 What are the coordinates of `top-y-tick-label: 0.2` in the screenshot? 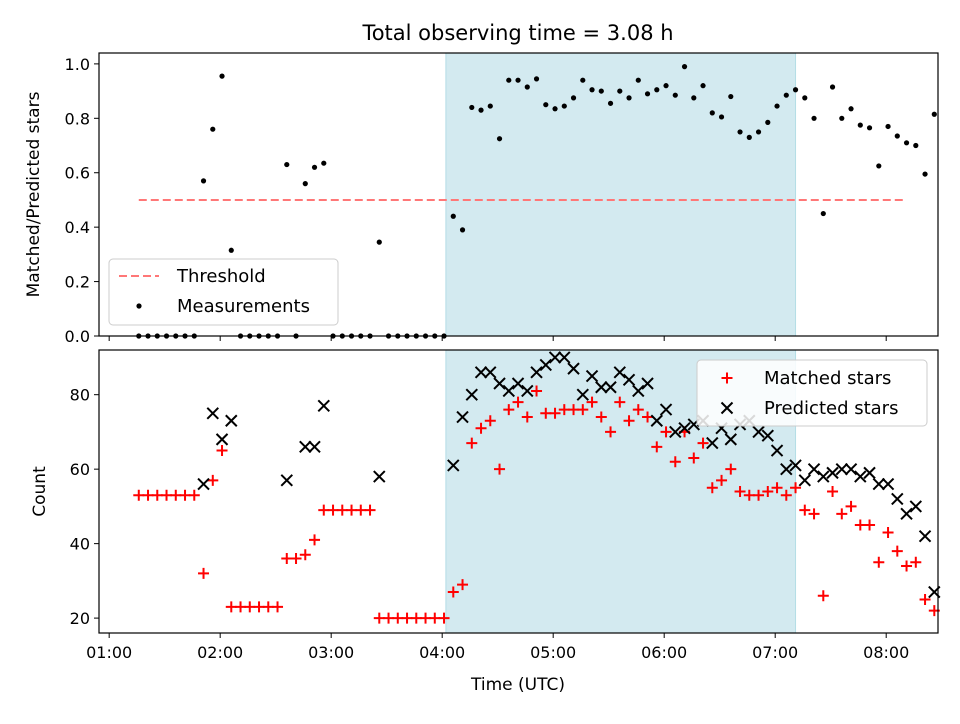 It's located at (77, 282).